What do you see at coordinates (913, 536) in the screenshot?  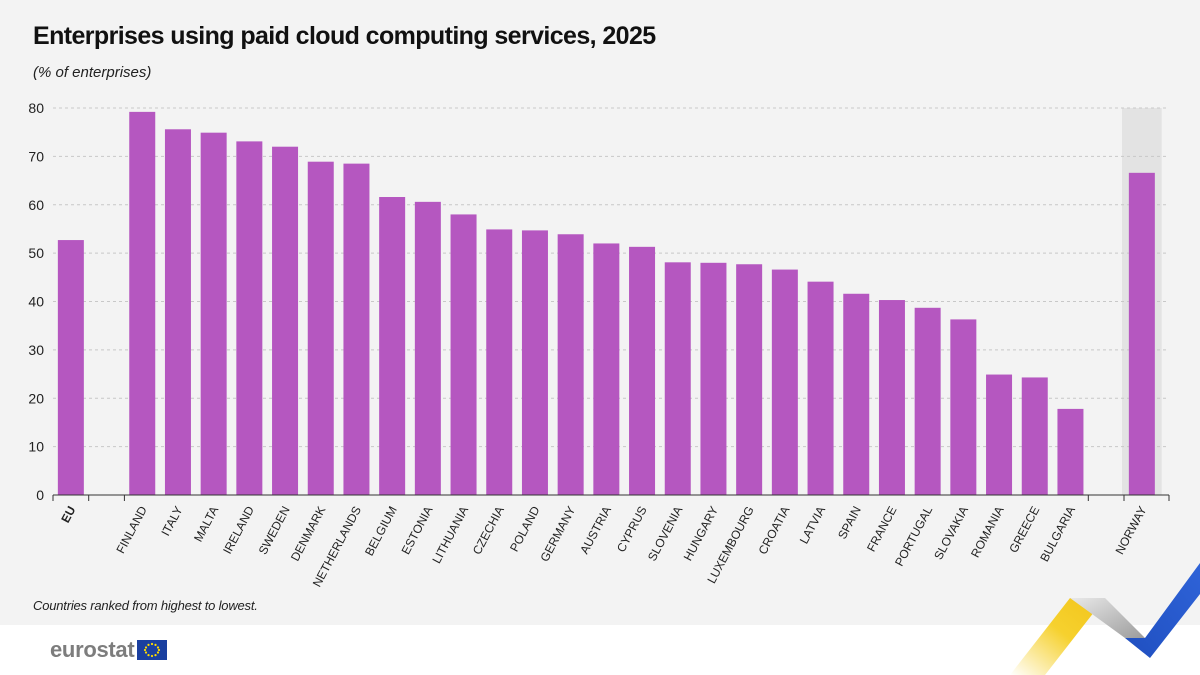 I see `x-tick-label: PORTUGAL` at bounding box center [913, 536].